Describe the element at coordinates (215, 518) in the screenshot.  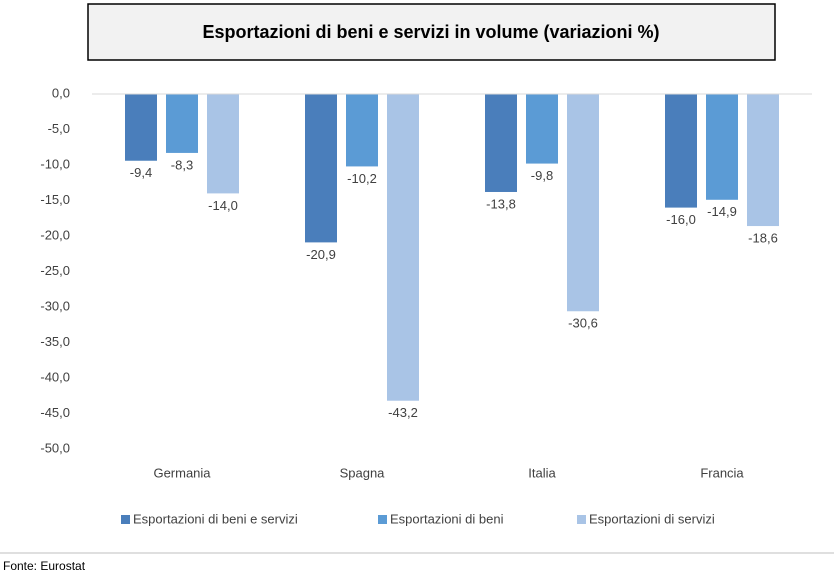
I see `legend-label: Esportazioni di beni e servizi` at that location.